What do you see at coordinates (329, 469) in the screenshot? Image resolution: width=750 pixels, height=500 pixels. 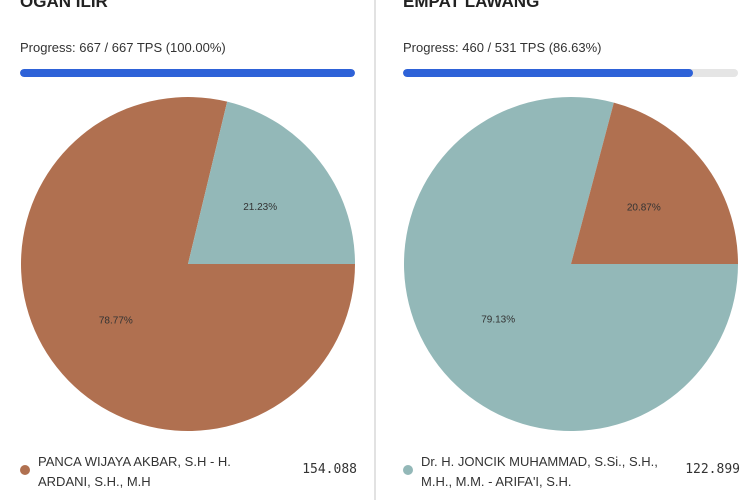 I see `legend-count: 154.088` at bounding box center [329, 469].